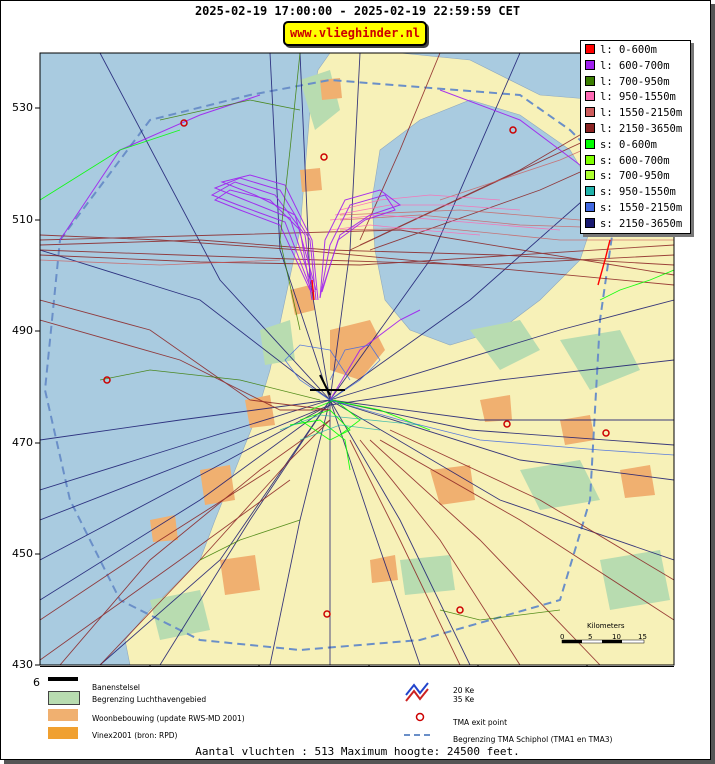  What do you see at coordinates (22, 664) in the screenshot?
I see `y-tick-label: 430` at bounding box center [22, 664].